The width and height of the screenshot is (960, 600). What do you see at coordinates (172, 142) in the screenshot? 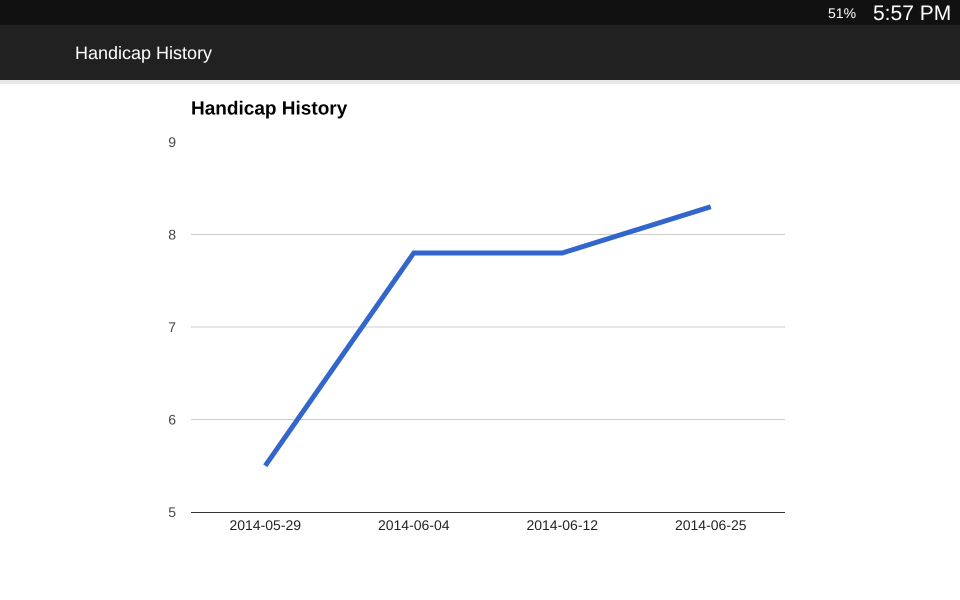
I see `y-tick-label: 9` at bounding box center [172, 142].